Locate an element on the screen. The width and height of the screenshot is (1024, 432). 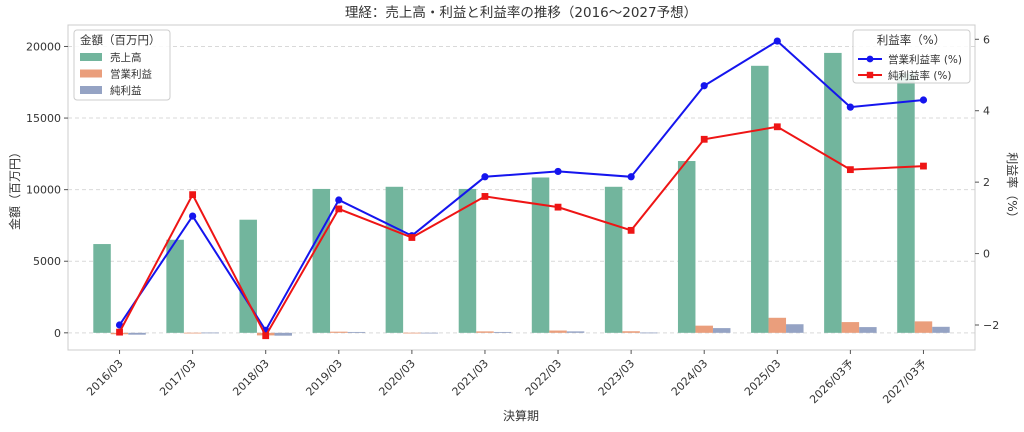
legend-label: 営業利益 is located at coordinates (131, 74).